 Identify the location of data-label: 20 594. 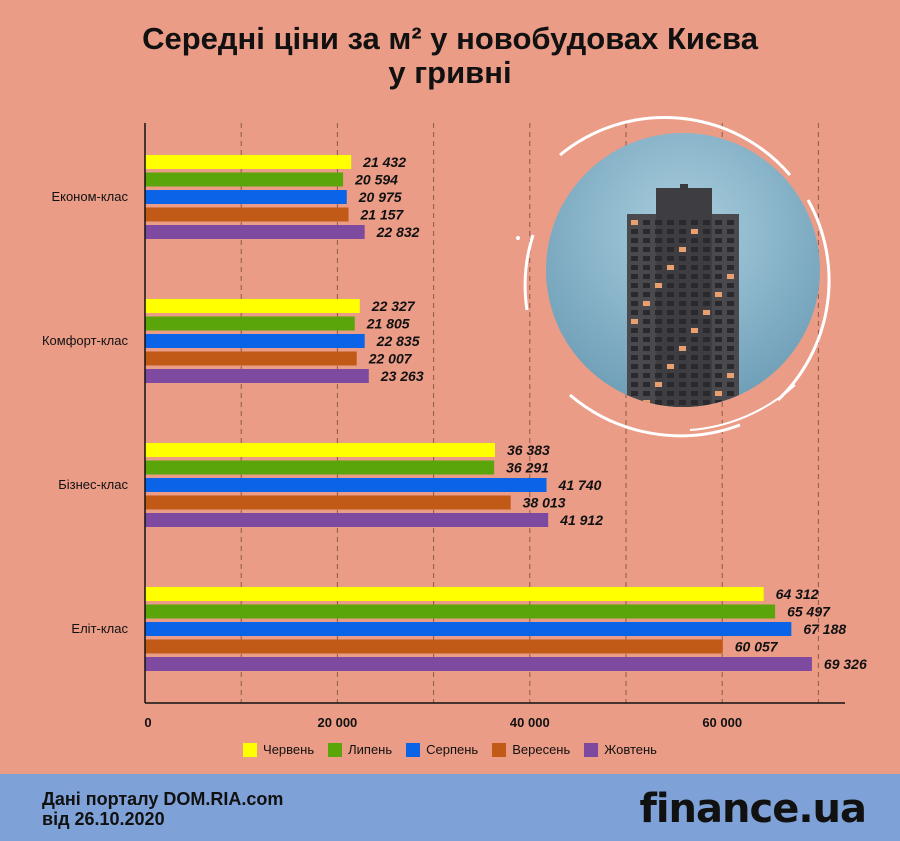
(376, 180).